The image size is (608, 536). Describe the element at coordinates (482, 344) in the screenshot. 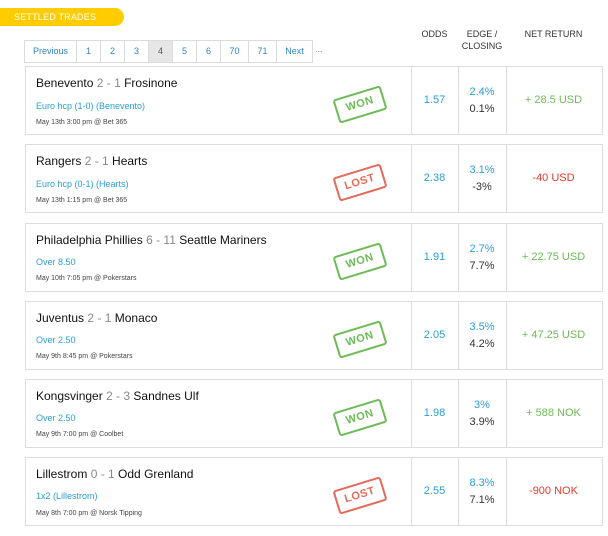

I see `closing-value: 4.2%` at that location.